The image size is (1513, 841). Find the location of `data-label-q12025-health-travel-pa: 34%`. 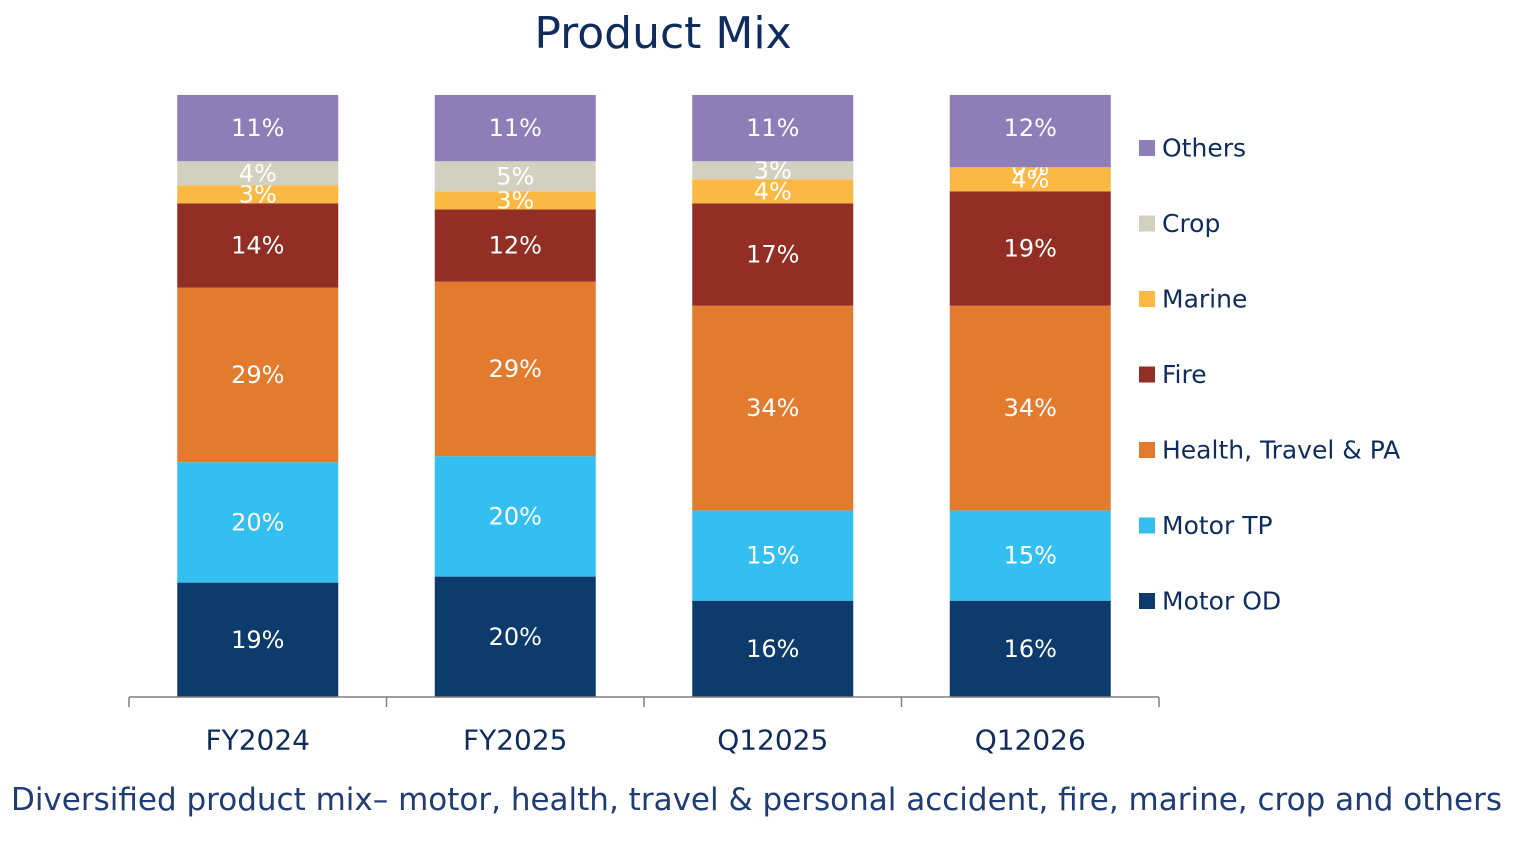

data-label-q12025-health-travel-pa: 34% is located at coordinates (772, 408).